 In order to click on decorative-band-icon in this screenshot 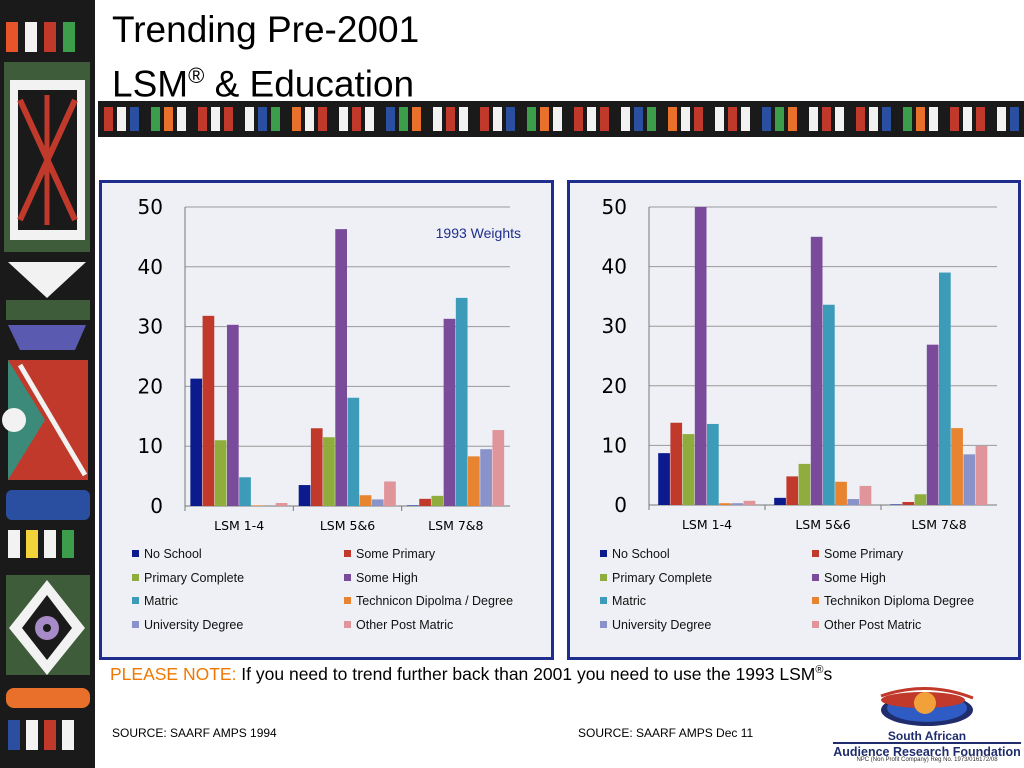, I will do `click(561, 119)`.